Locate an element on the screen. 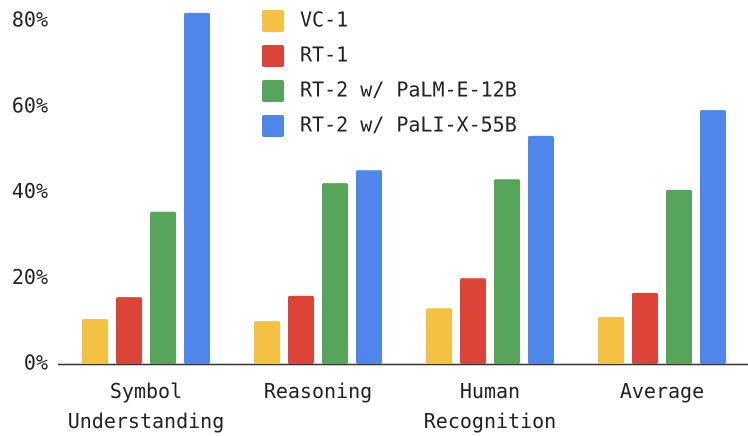 The height and width of the screenshot is (436, 748). x-tick-label: Average is located at coordinates (662, 391).